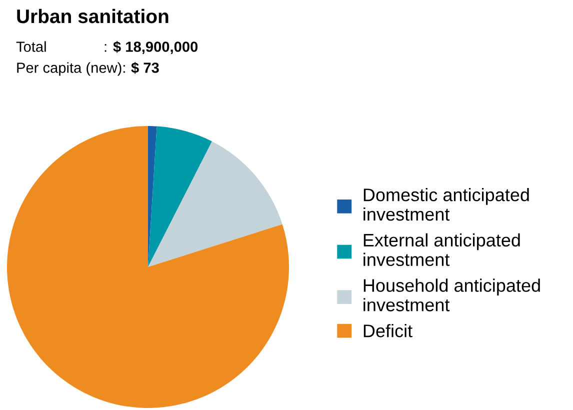 Image resolution: width=573 pixels, height=410 pixels. Describe the element at coordinates (107, 47) in the screenshot. I see `text: Total : $ 18,900,000` at that location.